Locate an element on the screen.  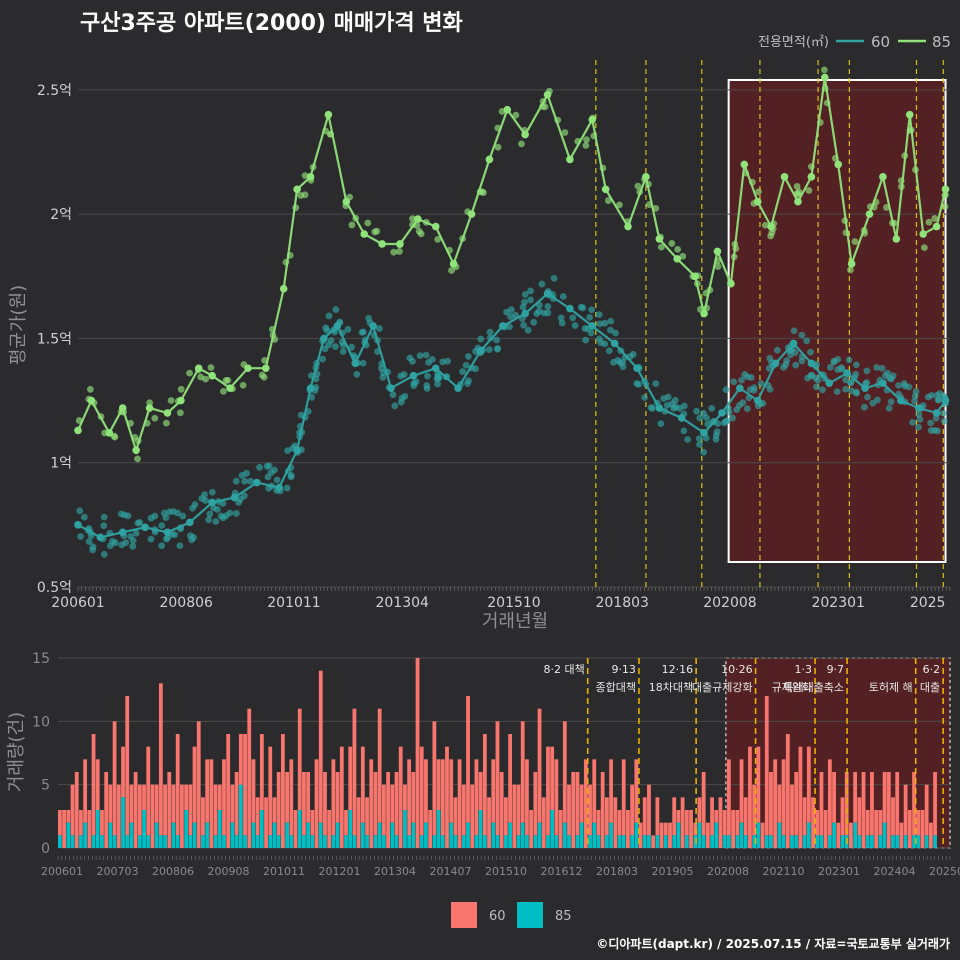
x-tick-label: 202301 is located at coordinates (837, 603).